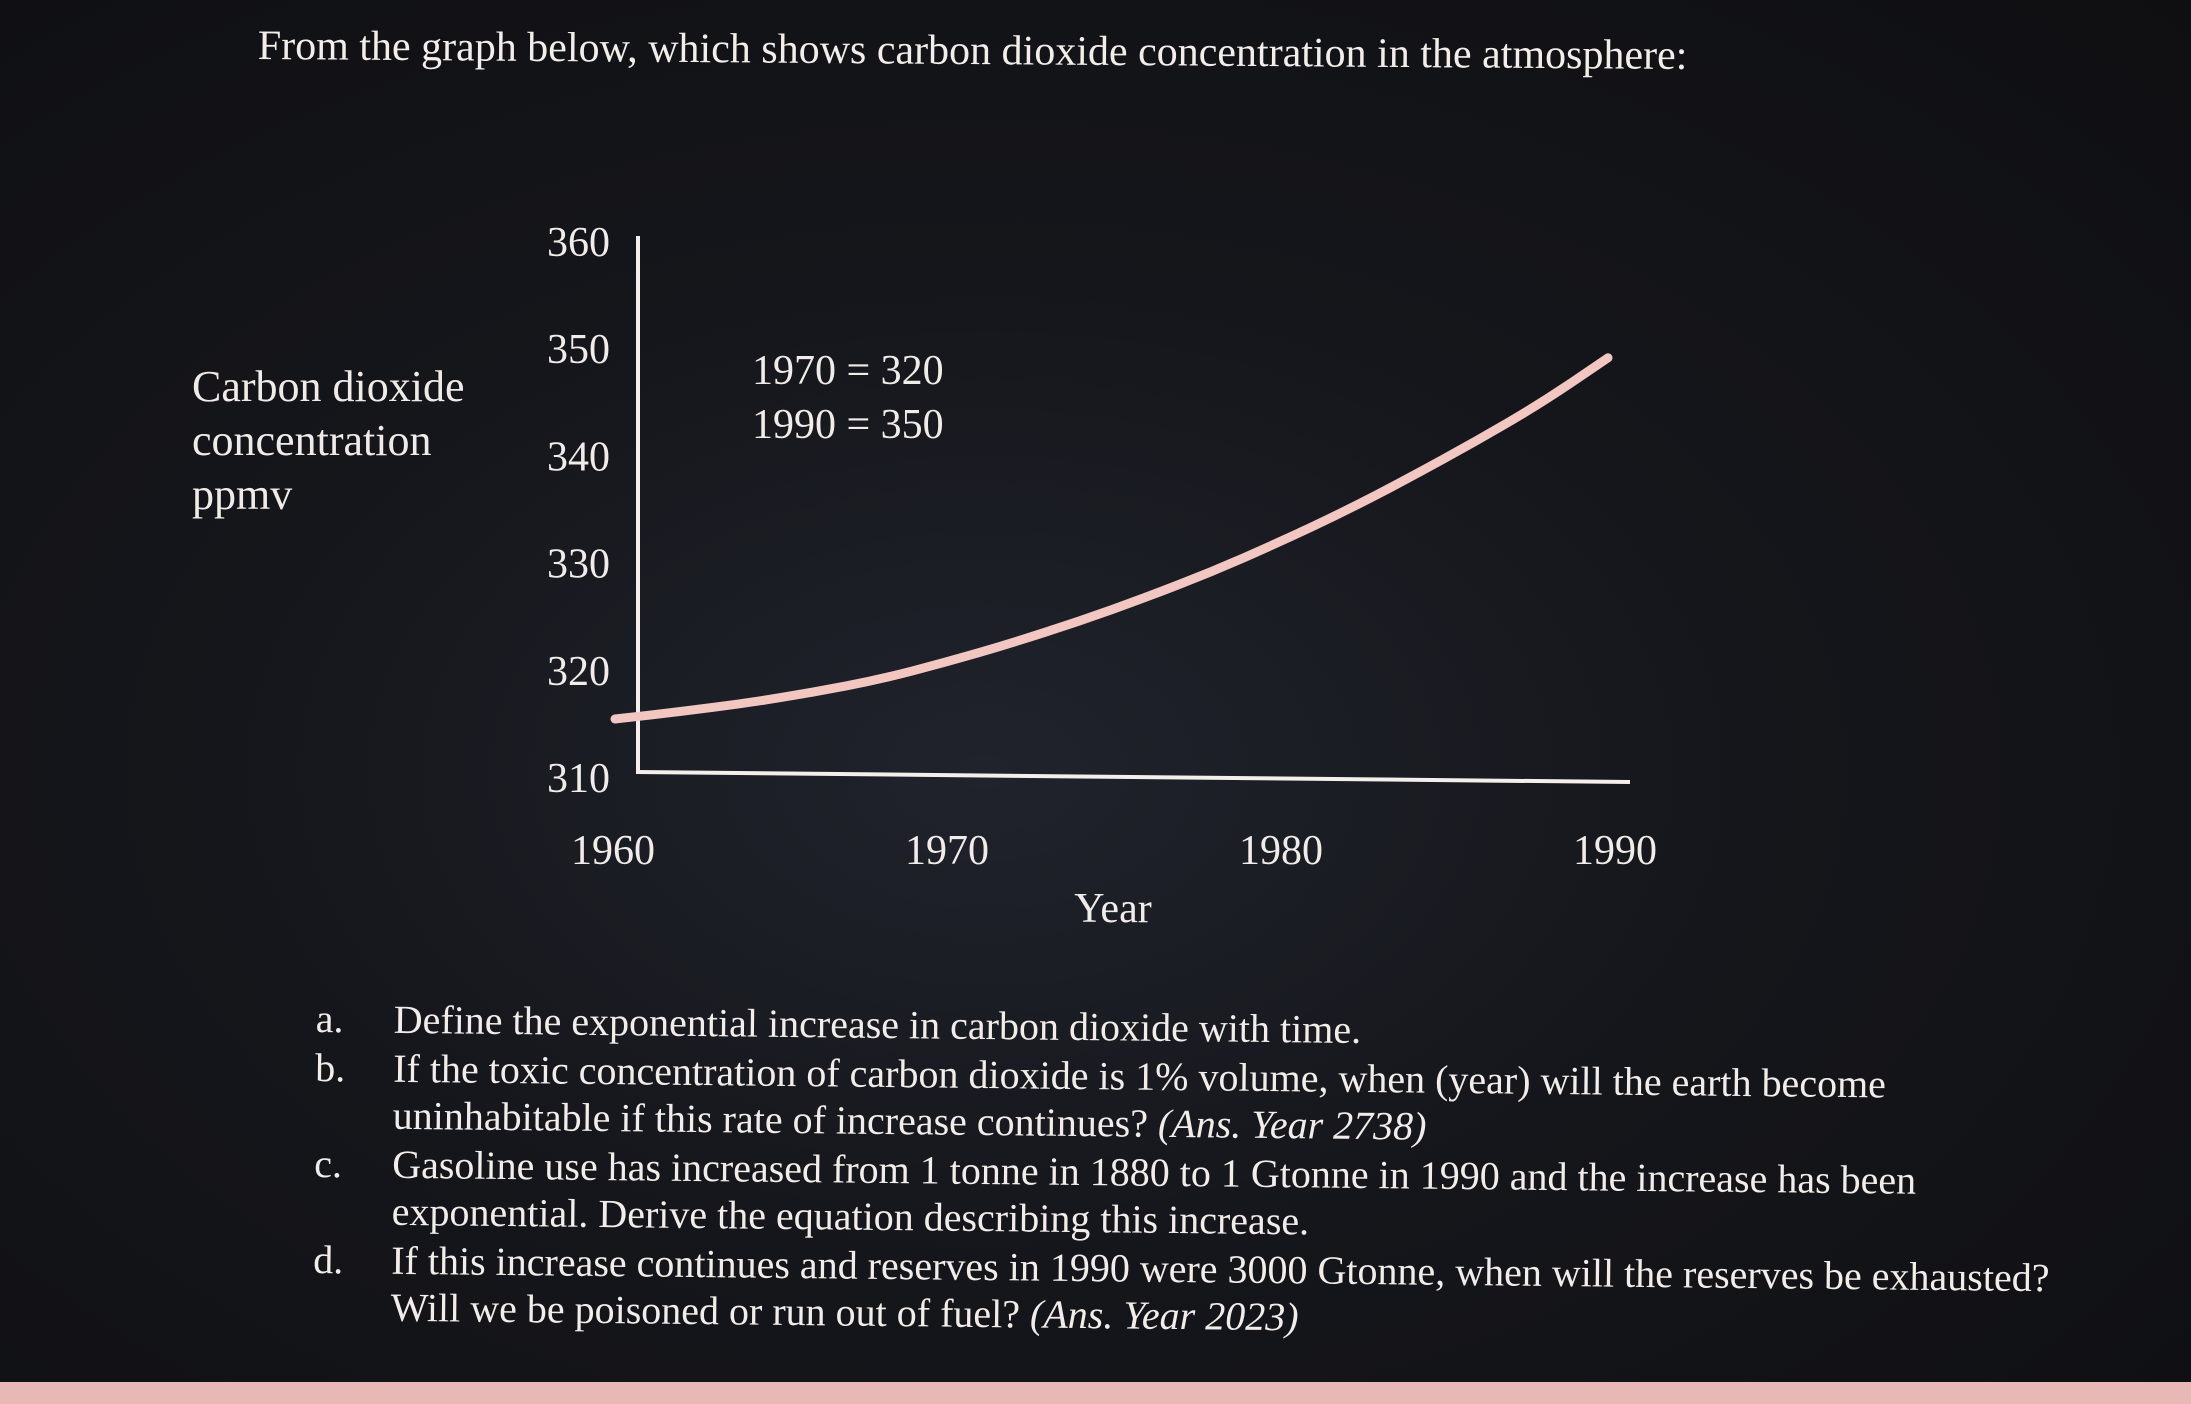 The image size is (2191, 1404). What do you see at coordinates (1292, 1124) in the screenshot?
I see `question-answer: (Ans. Year 2738)` at bounding box center [1292, 1124].